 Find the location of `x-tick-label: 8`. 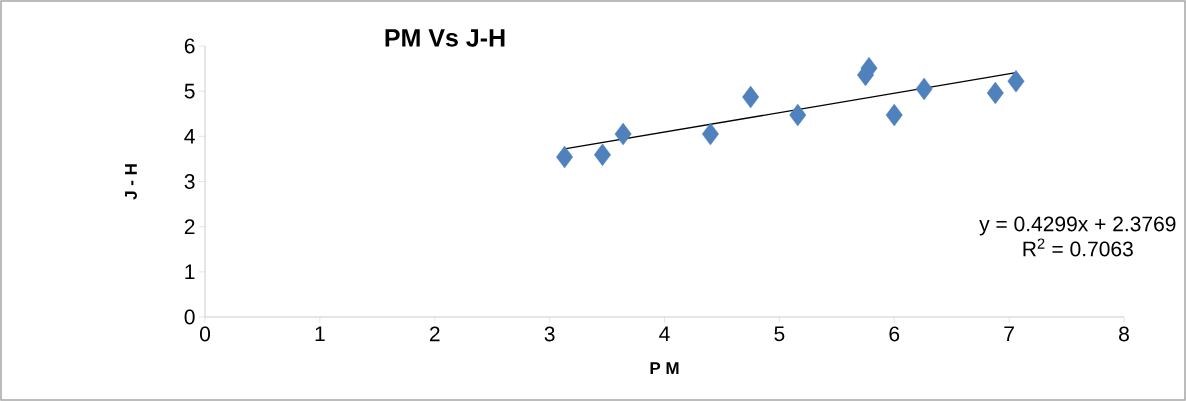

x-tick-label: 8 is located at coordinates (1124, 334).